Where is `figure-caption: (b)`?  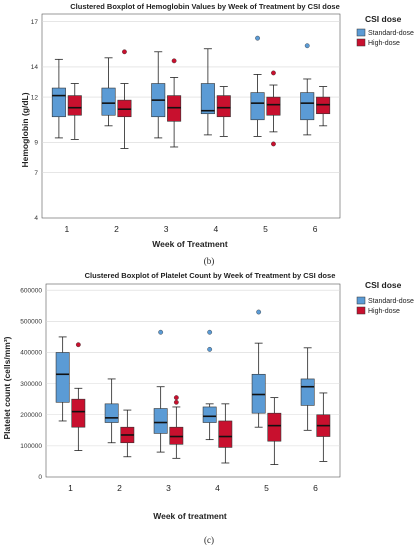
figure-caption: (b) is located at coordinates (209, 261).